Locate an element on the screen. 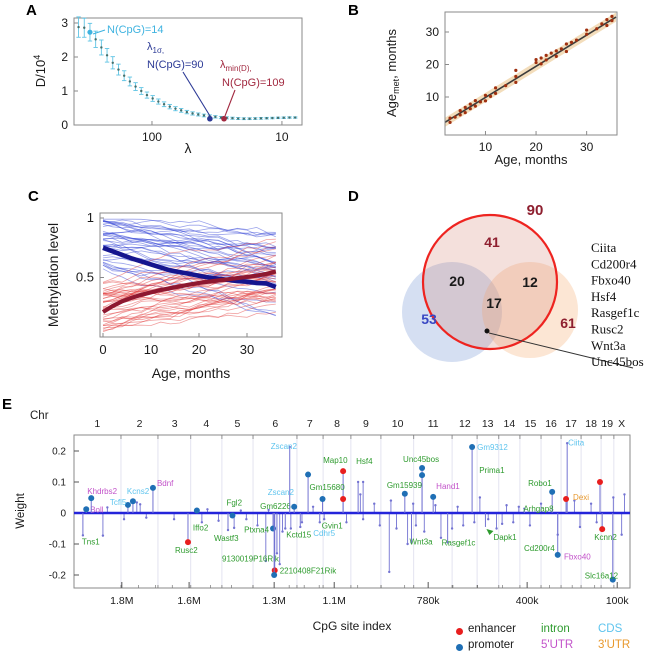  panel-c-label: C is located at coordinates (33, 196).